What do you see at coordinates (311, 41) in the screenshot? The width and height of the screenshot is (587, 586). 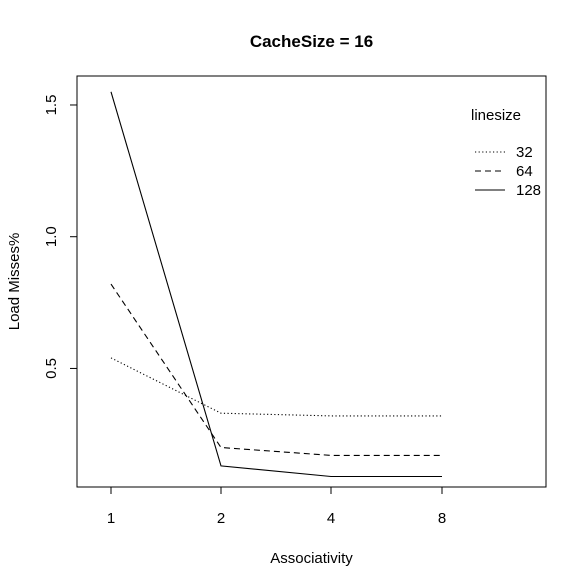 I see `chart-title: CacheSize = 16` at bounding box center [311, 41].